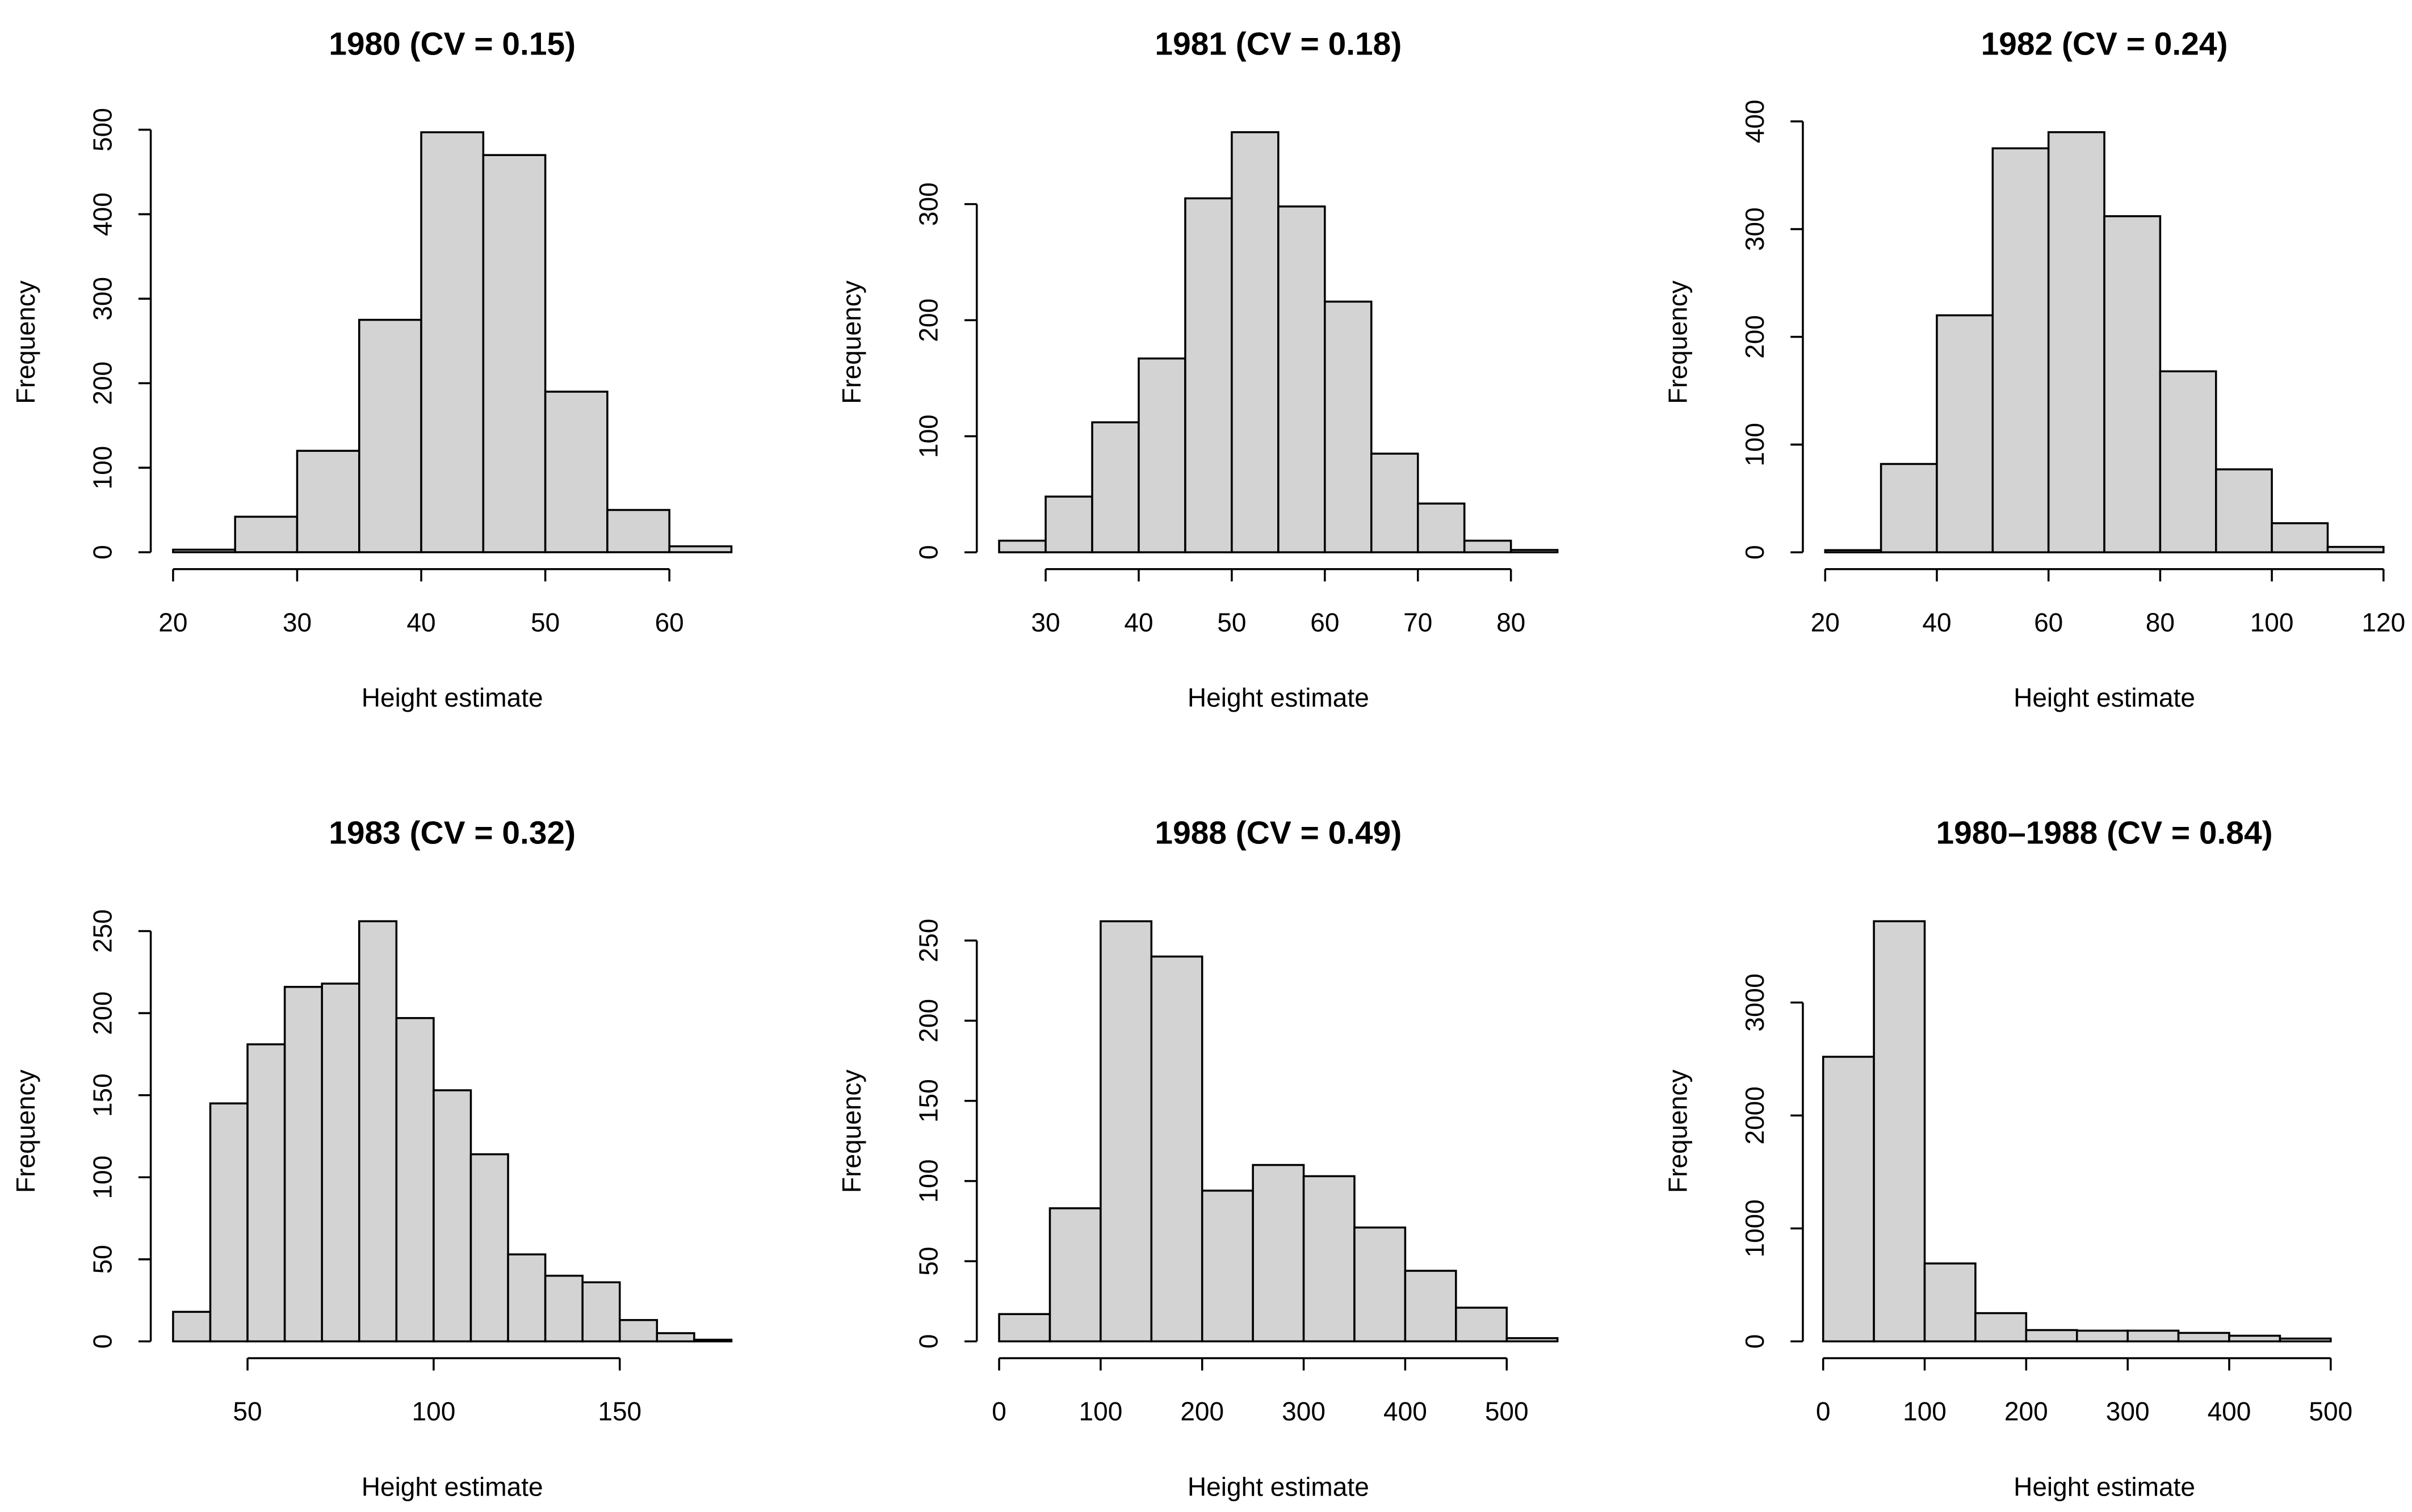 This screenshot has width=2412, height=1512. What do you see at coordinates (2229, 1411) in the screenshot?
I see `x-tick-label: 400` at bounding box center [2229, 1411].